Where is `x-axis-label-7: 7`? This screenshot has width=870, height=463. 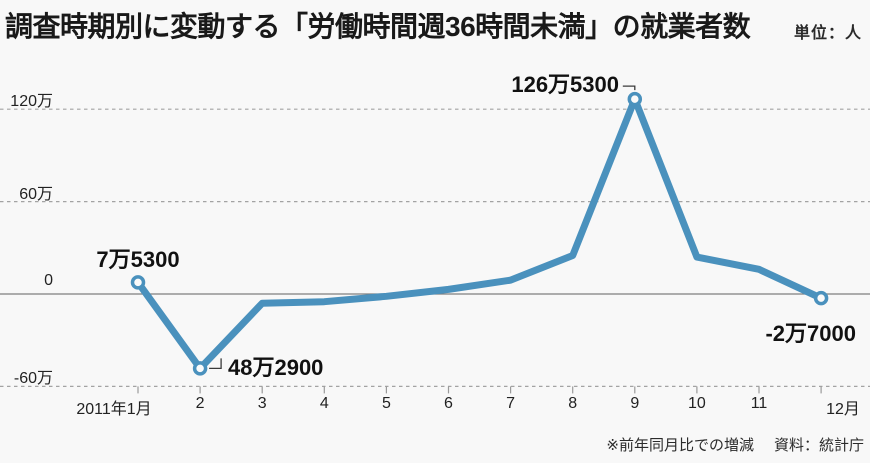 x-axis-label-7: 7 is located at coordinates (511, 403).